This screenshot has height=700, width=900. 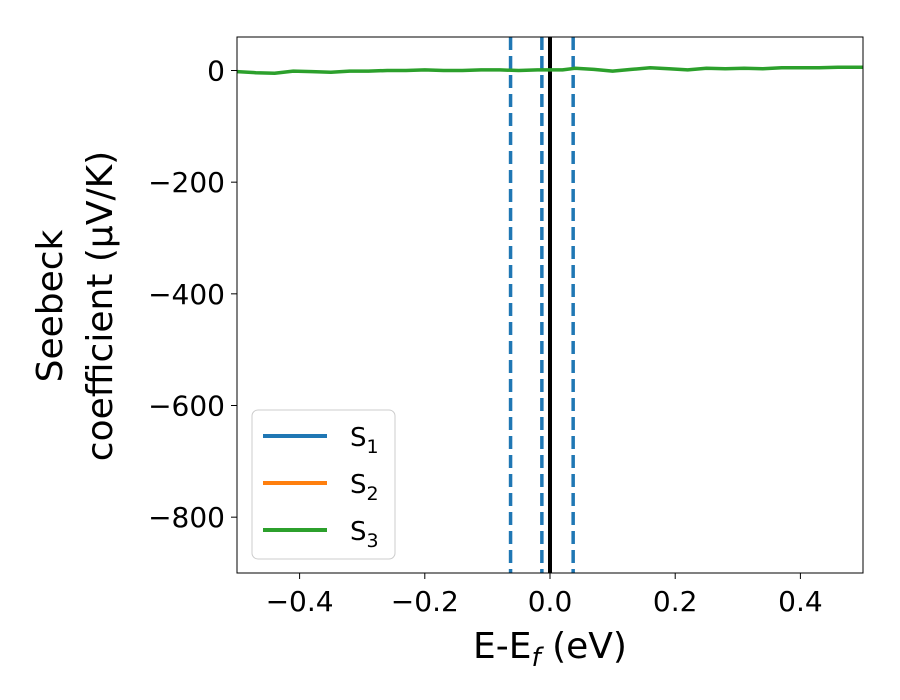 I want to click on y-axis-label-line1: Seebeck, so click(x=50, y=305).